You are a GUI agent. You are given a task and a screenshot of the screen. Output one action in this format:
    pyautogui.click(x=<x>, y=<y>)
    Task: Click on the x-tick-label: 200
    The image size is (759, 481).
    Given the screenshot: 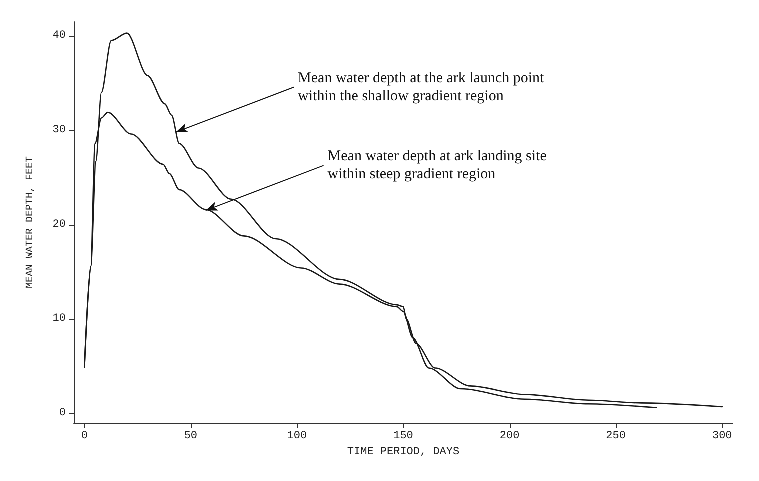 What is the action you would take?
    pyautogui.click(x=510, y=436)
    